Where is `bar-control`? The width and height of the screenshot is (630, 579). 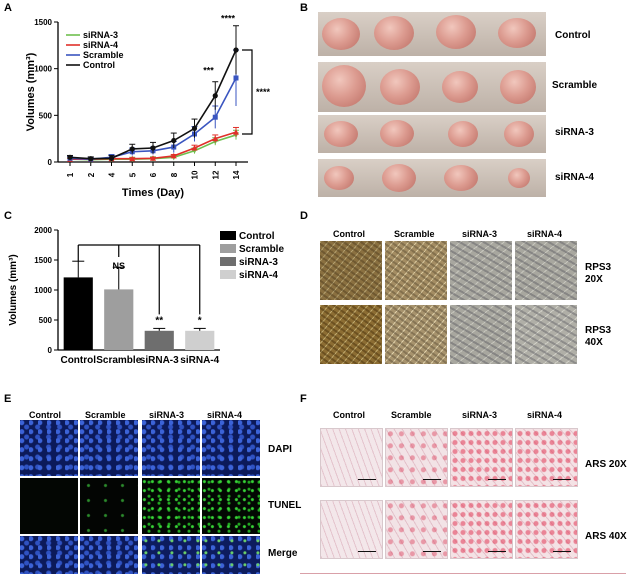 bar-control is located at coordinates (78, 313).